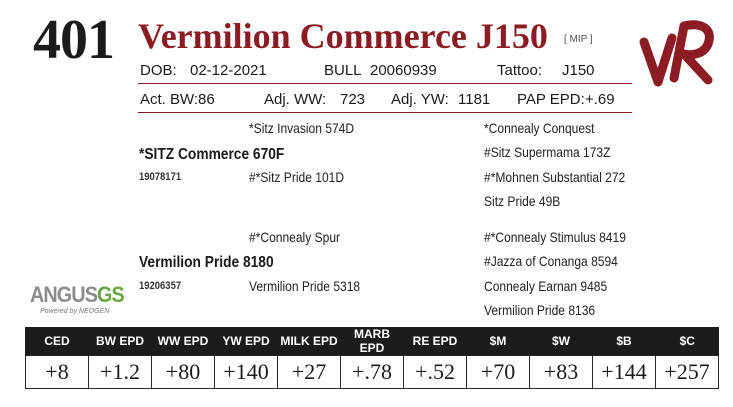 This screenshot has height=407, width=733. Describe the element at coordinates (624, 341) in the screenshot. I see `epd-header-b: $B` at that location.